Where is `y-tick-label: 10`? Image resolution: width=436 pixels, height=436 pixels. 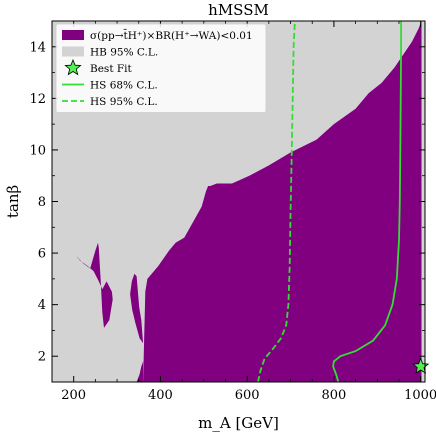
y-tick-label: 10 is located at coordinates (37, 150).